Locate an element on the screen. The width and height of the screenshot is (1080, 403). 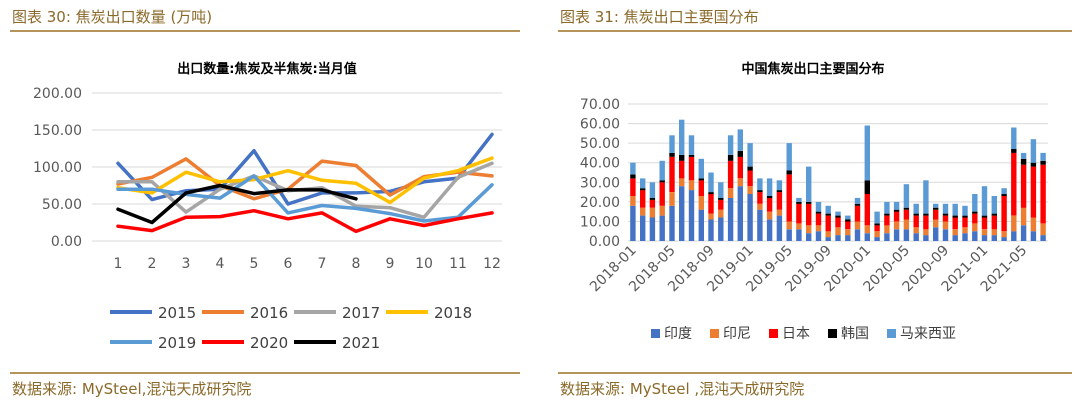
y-tick-label: 50.00 is located at coordinates (62, 205).